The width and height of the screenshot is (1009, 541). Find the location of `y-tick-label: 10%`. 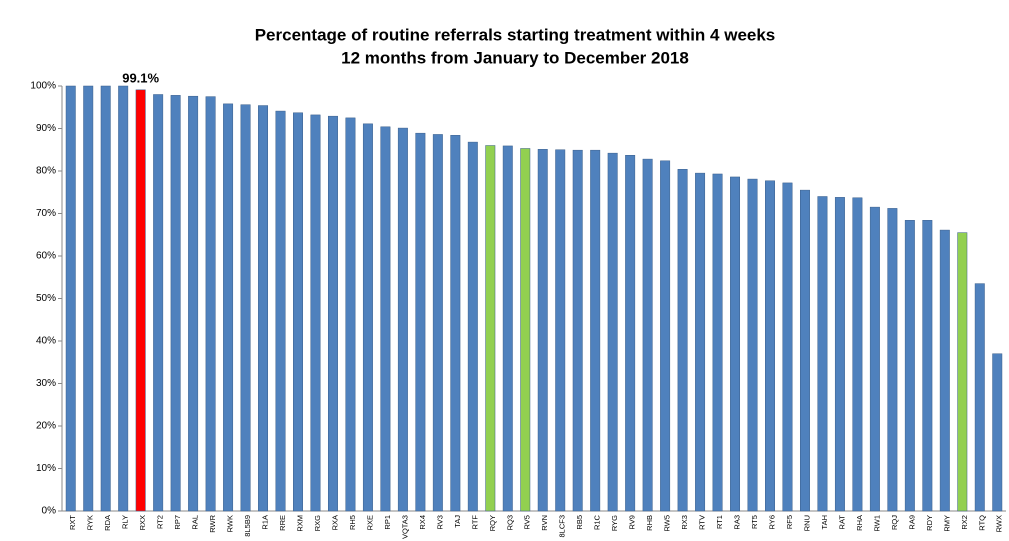

y-tick-label: 10% is located at coordinates (46, 468).